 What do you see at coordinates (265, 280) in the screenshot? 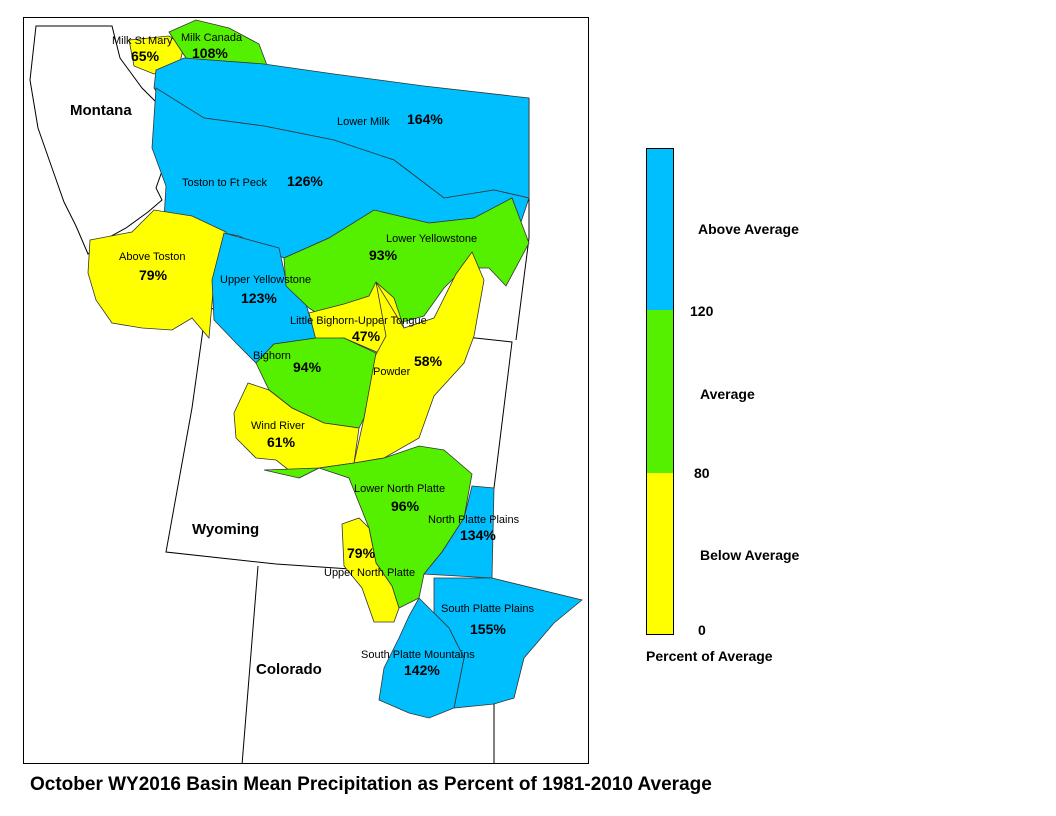
I see `basin-name-upper-yellowstone: Upper Yellowstone` at bounding box center [265, 280].